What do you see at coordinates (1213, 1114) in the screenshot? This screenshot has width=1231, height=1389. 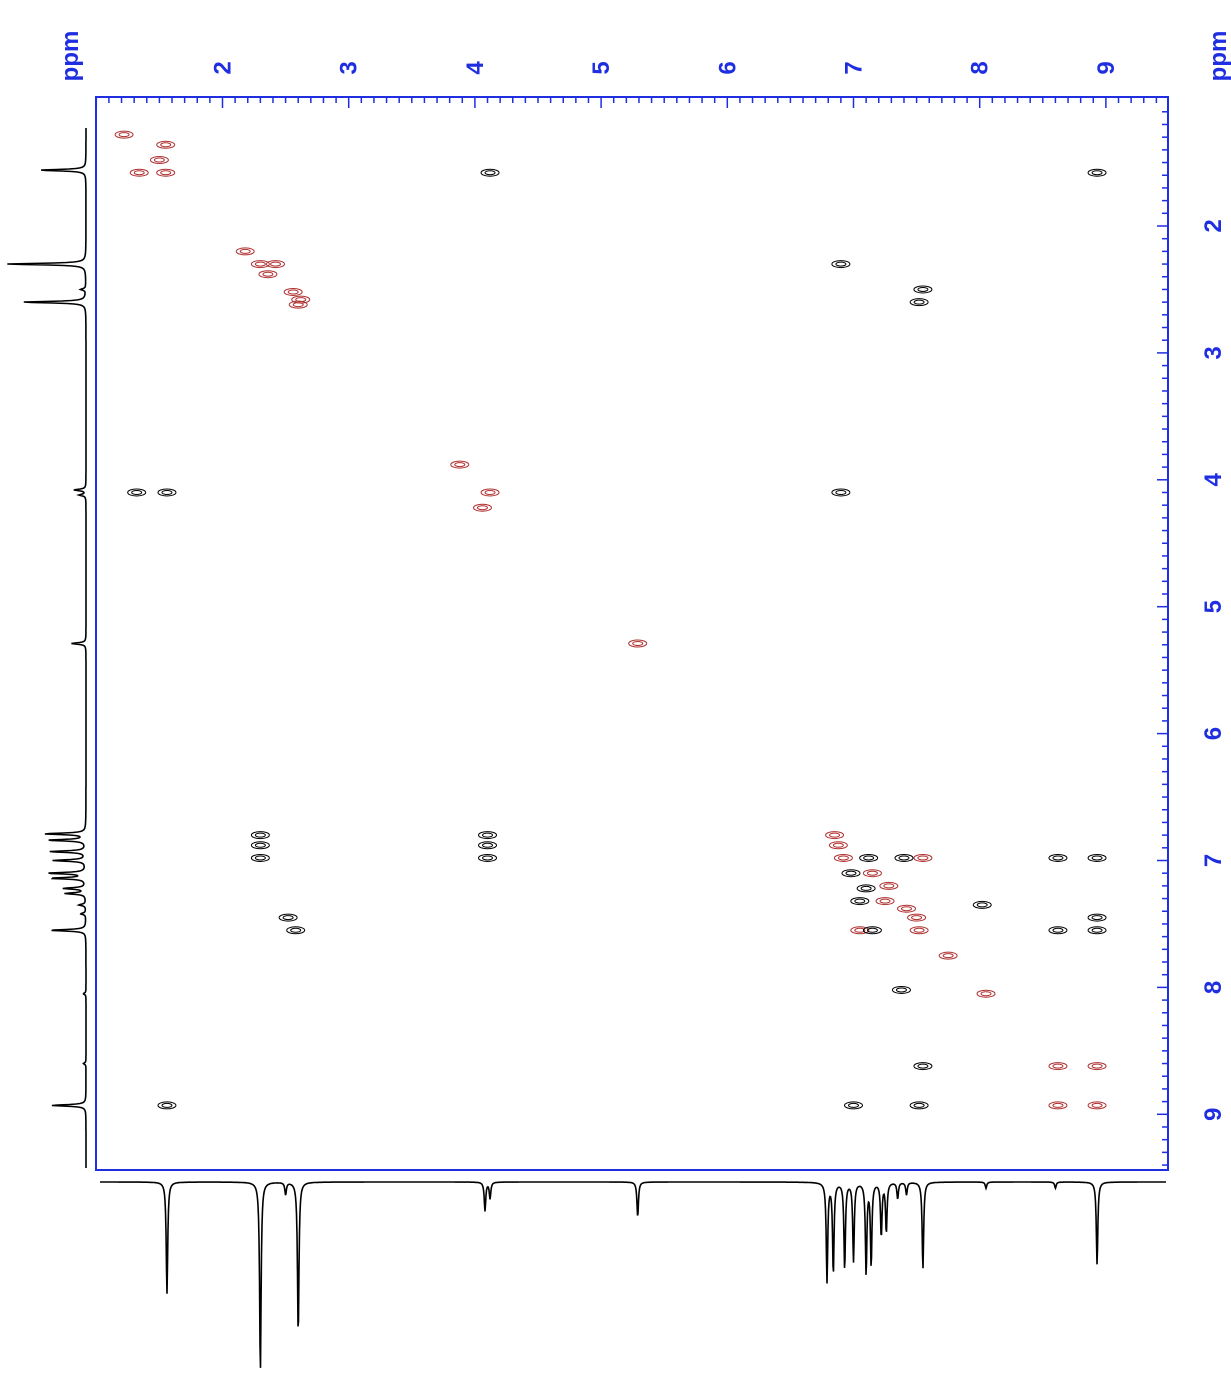 I see `right-tick-label: 9` at bounding box center [1213, 1114].